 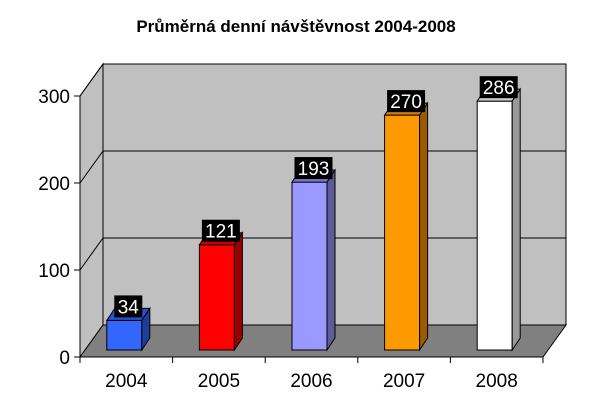 I want to click on gridline, so click(x=322, y=80).